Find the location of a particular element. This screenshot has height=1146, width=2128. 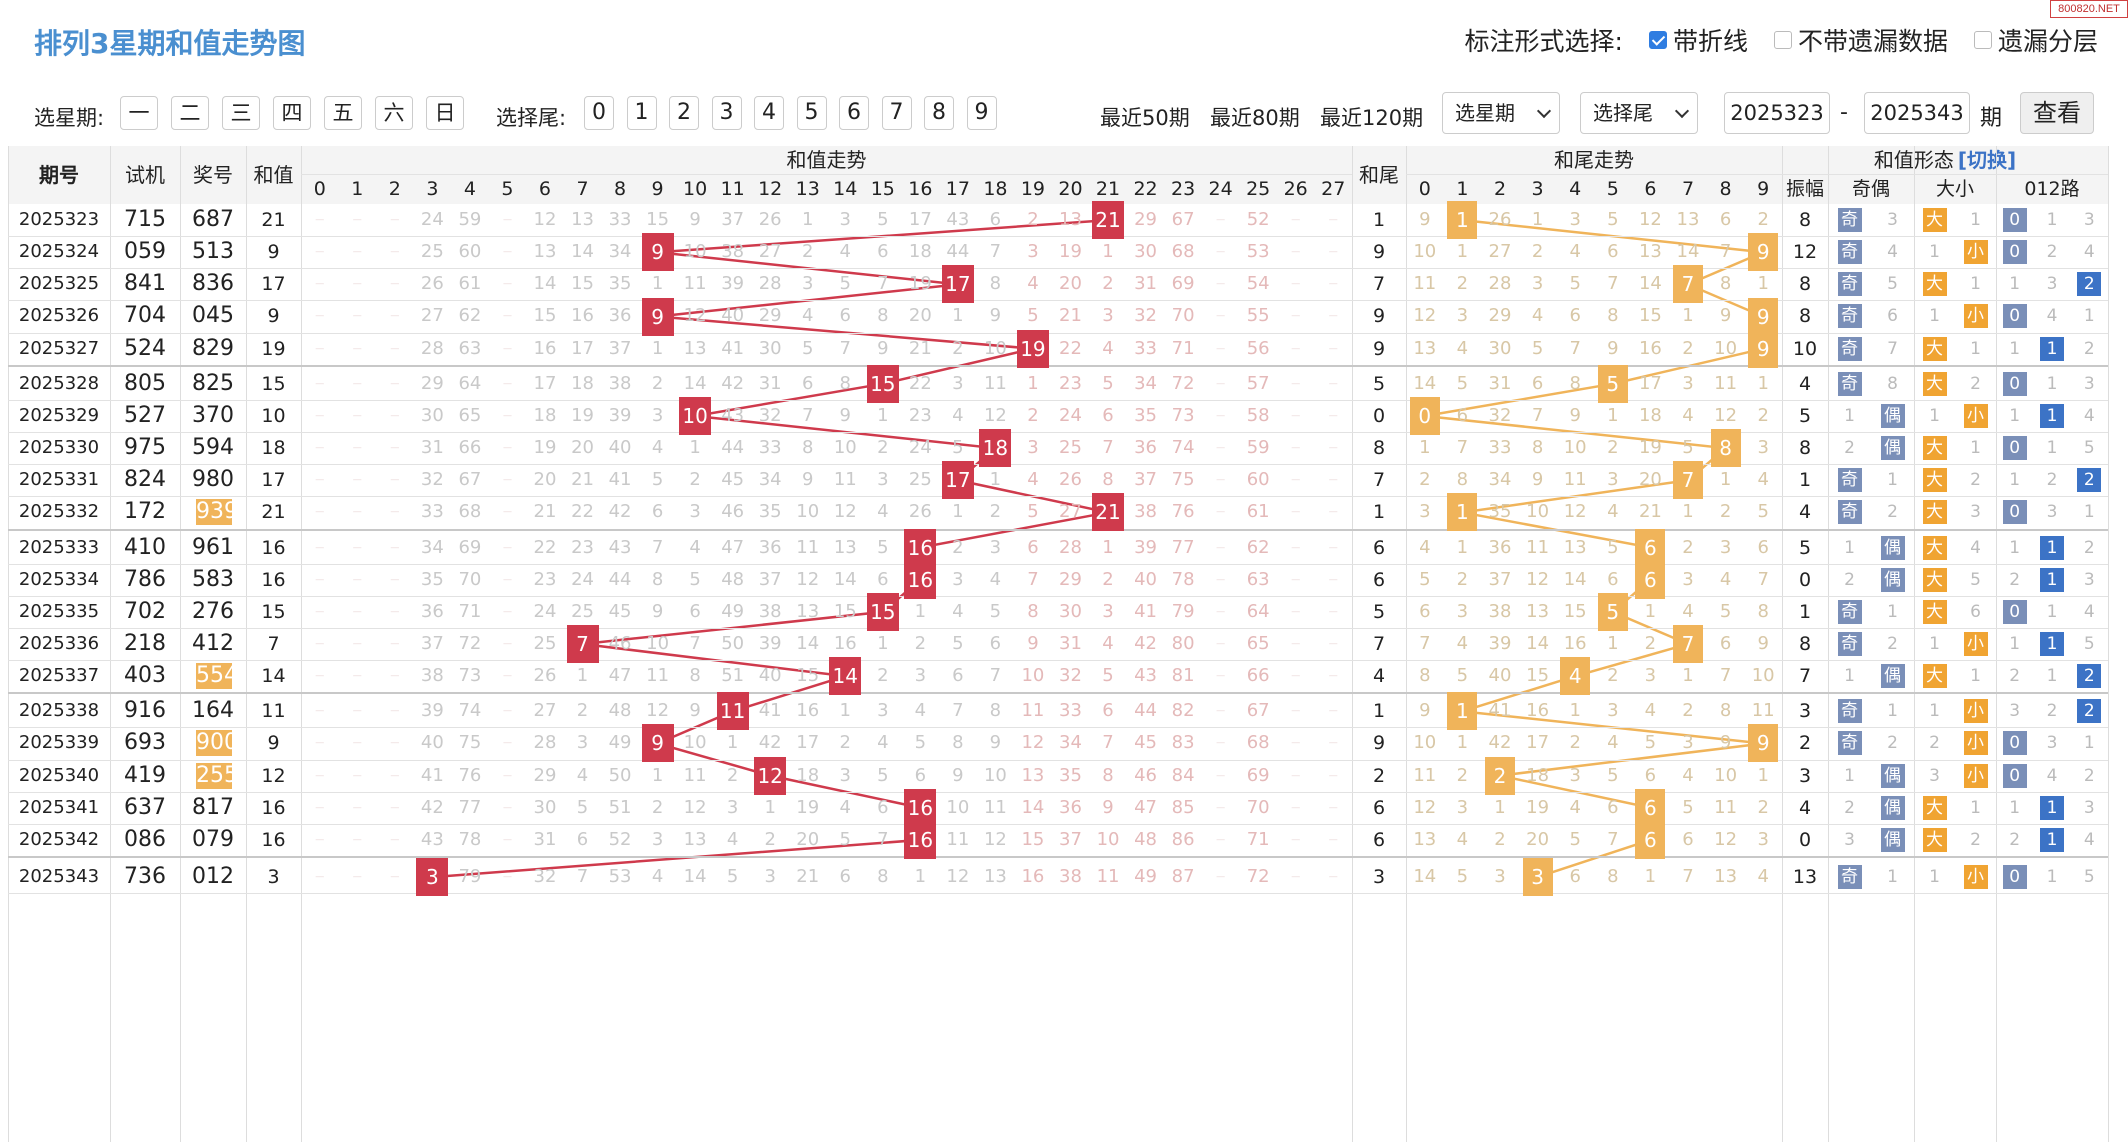

sum-miss-count: 10 is located at coordinates (1033, 676).